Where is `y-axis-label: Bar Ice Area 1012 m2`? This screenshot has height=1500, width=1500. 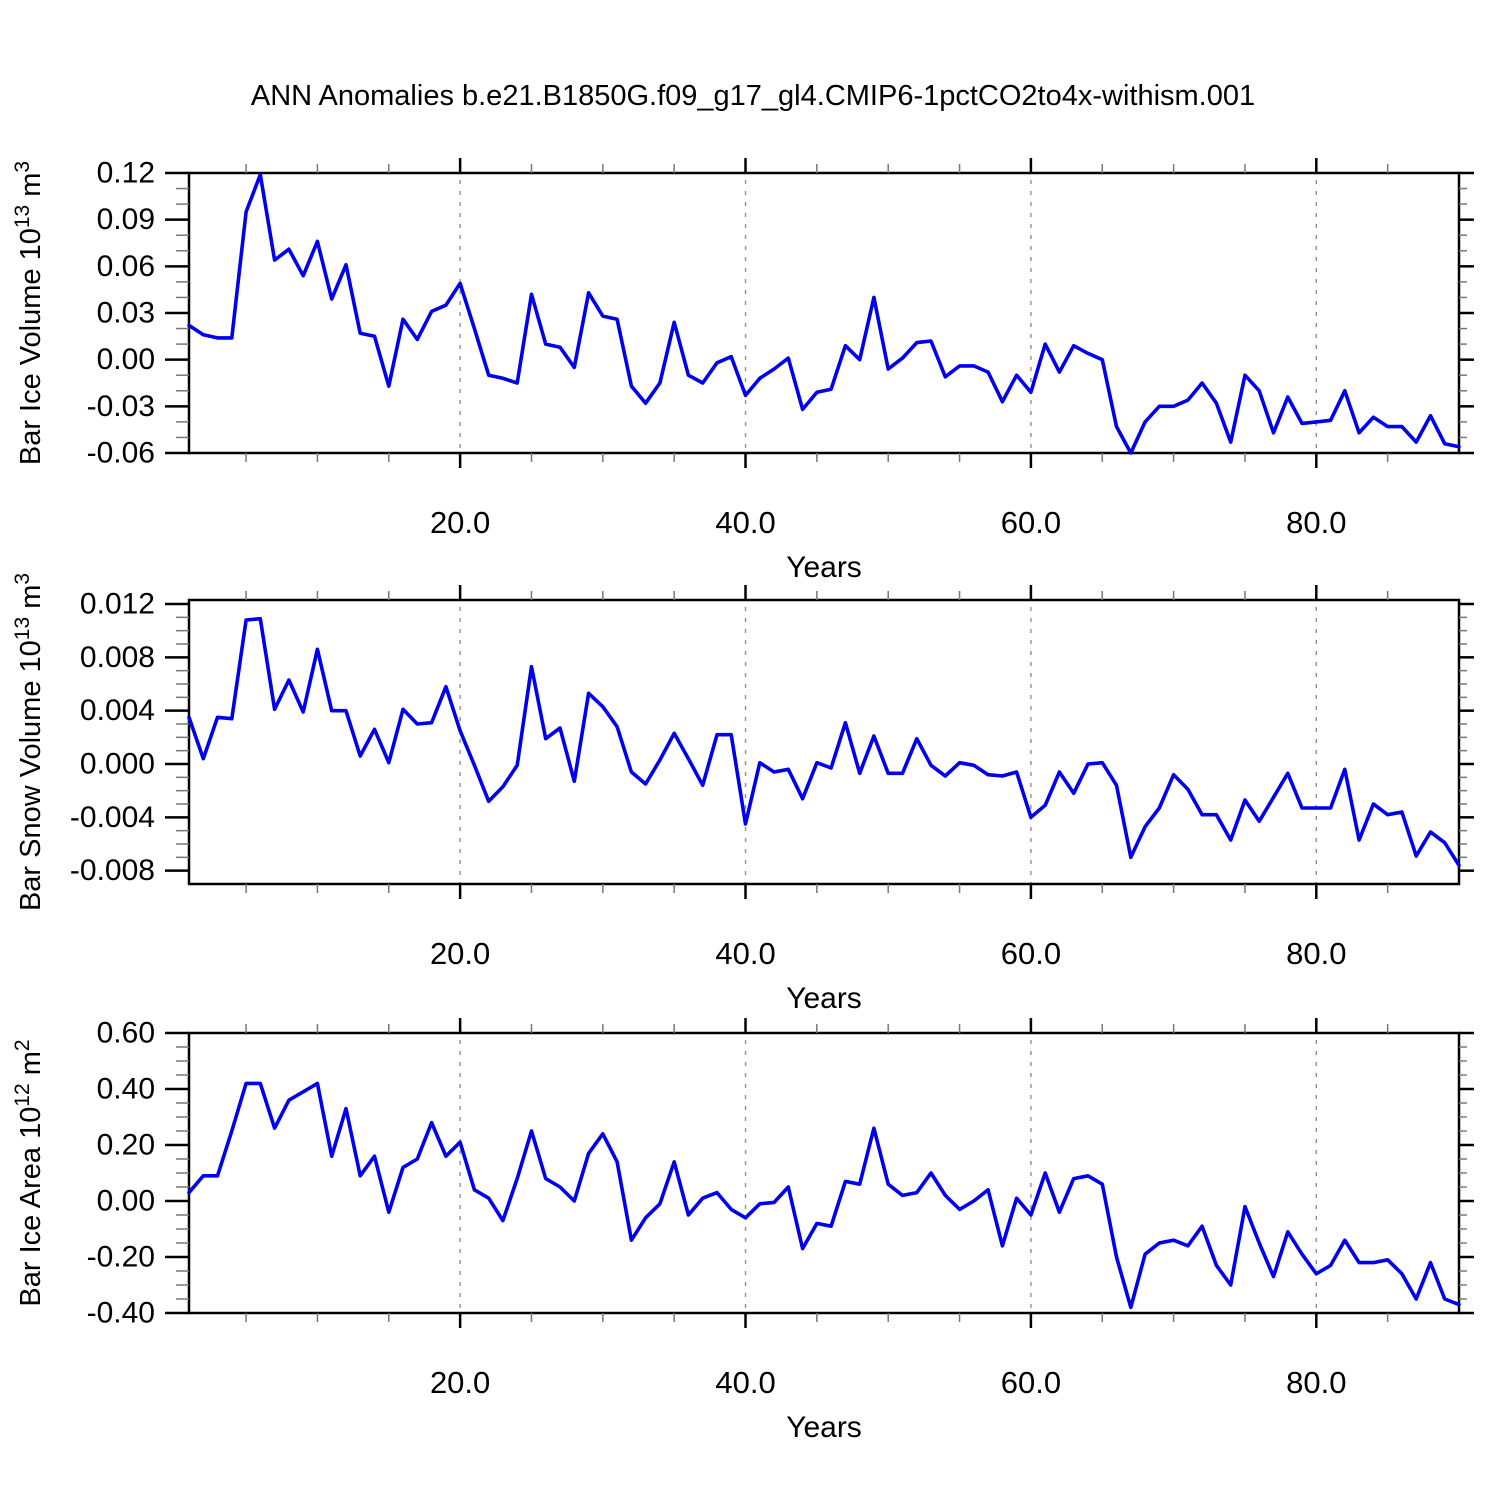
y-axis-label: Bar Ice Area 1012 m2 is located at coordinates (29, 1172).